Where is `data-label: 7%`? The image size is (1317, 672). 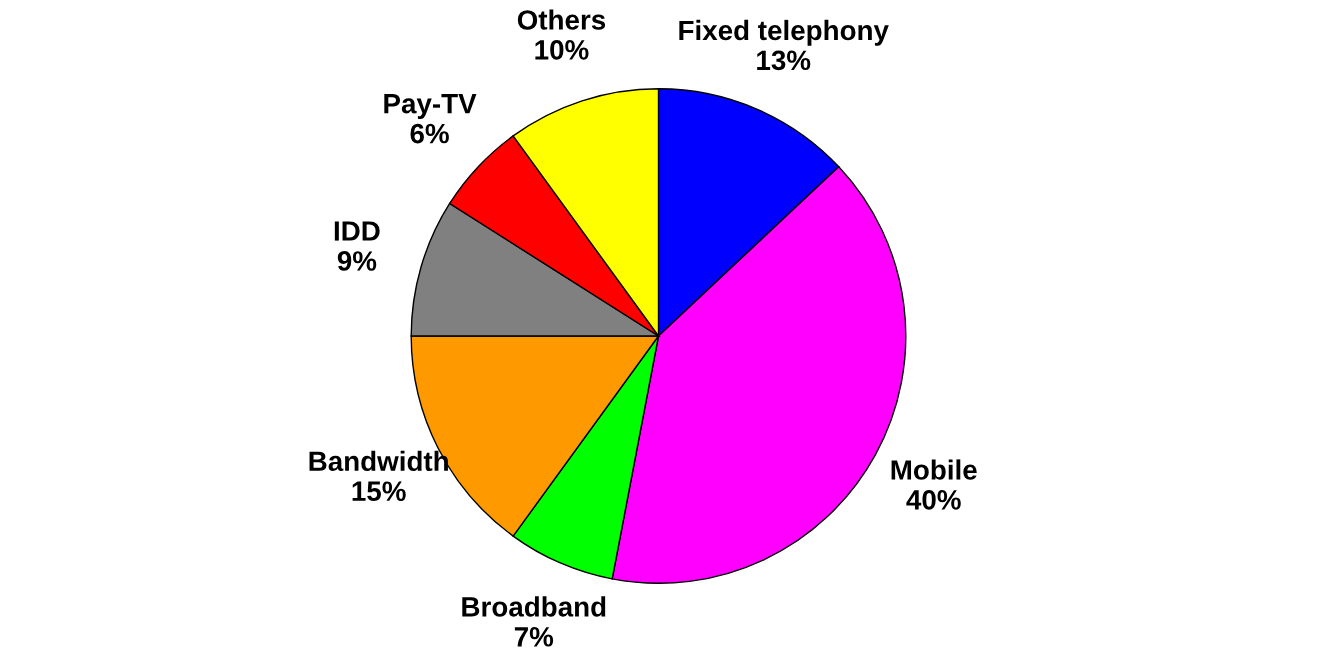 data-label: 7% is located at coordinates (534, 637).